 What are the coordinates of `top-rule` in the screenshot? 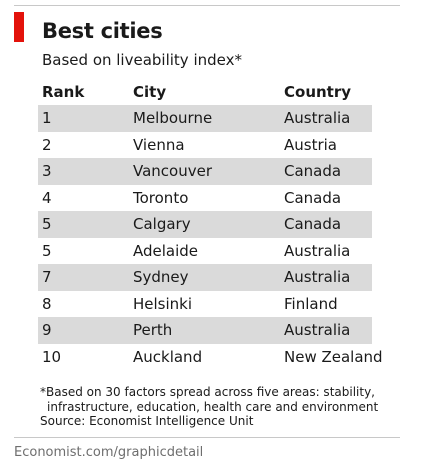 It's located at (207, 5).